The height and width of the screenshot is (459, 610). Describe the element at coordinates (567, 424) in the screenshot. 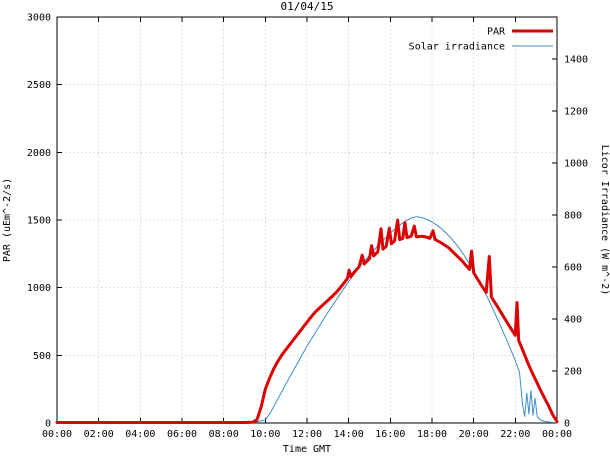

I see `y-right-tick-label: 0` at that location.